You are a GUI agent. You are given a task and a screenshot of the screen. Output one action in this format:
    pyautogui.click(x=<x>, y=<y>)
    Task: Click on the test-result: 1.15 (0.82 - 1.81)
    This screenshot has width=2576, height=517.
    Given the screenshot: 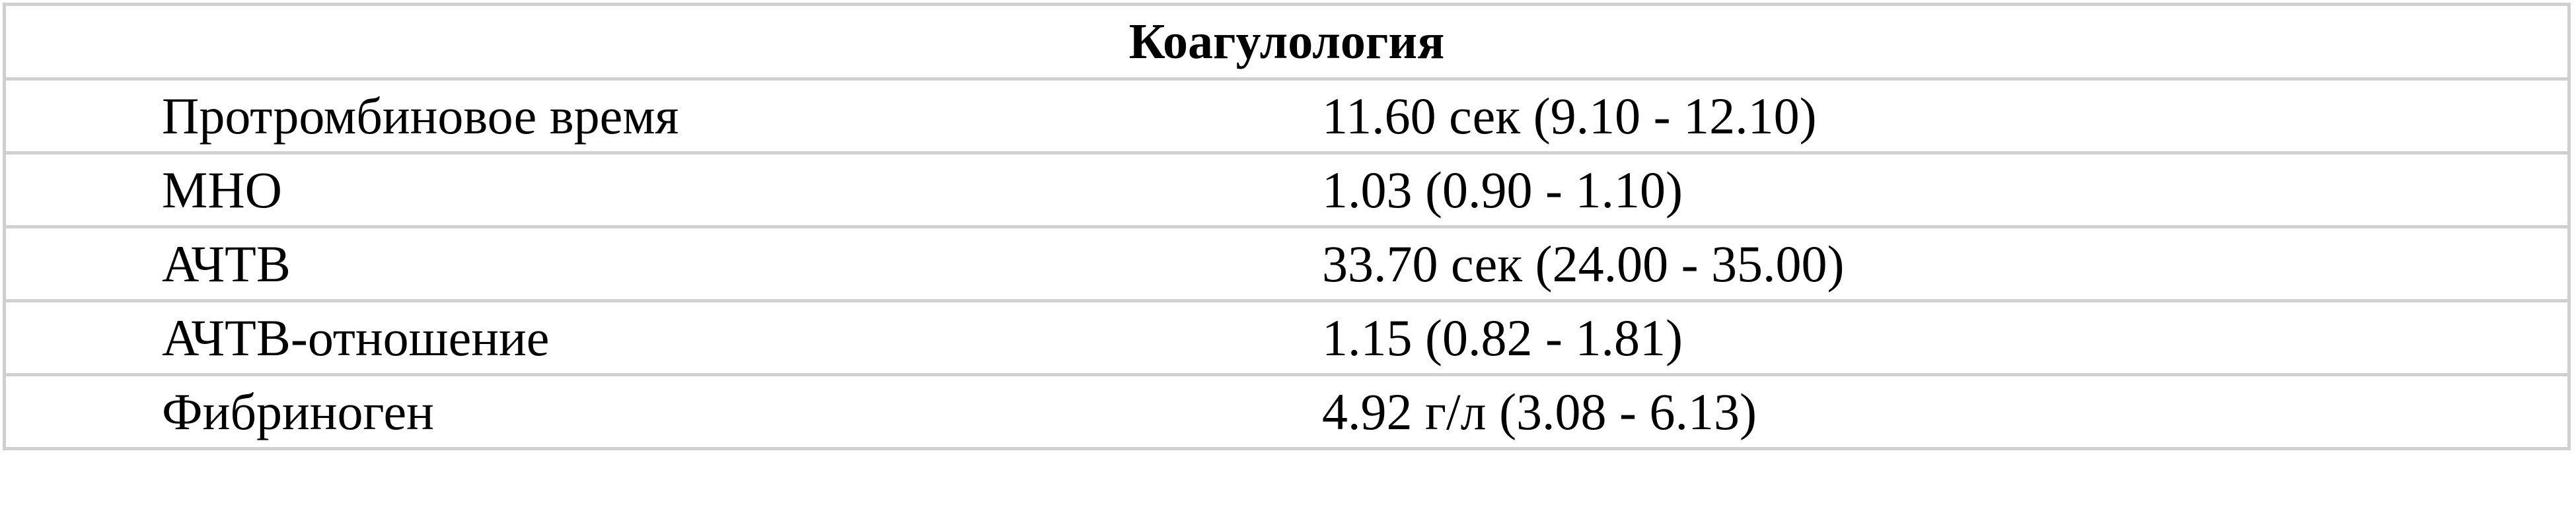 What is the action you would take?
    pyautogui.click(x=1502, y=337)
    